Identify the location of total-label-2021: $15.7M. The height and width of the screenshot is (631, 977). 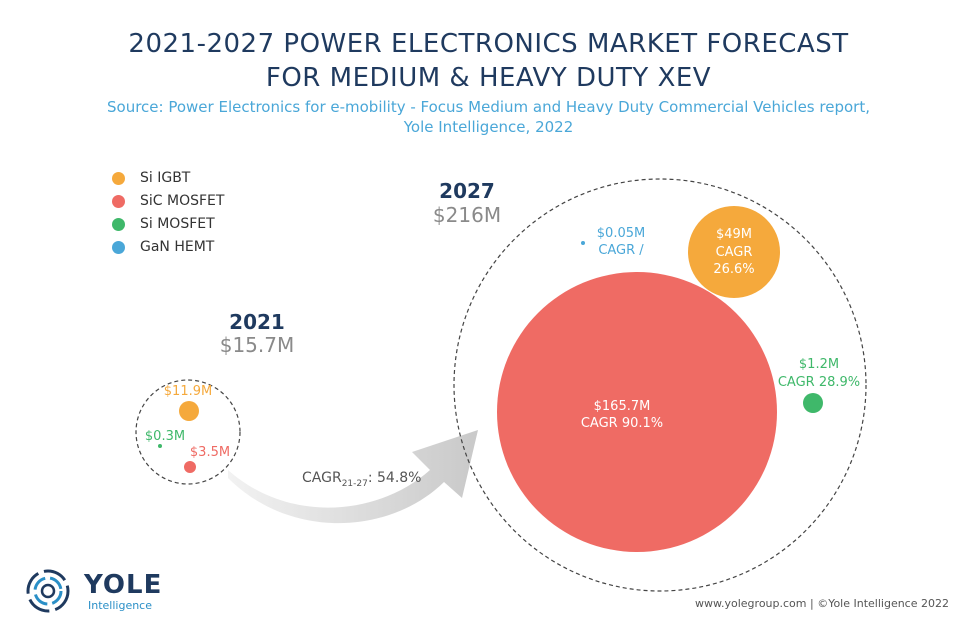
(257, 345).